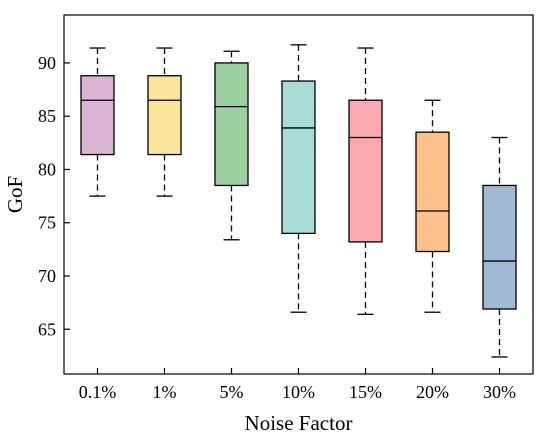  What do you see at coordinates (47, 116) in the screenshot?
I see `y-tick-label: 85` at bounding box center [47, 116].